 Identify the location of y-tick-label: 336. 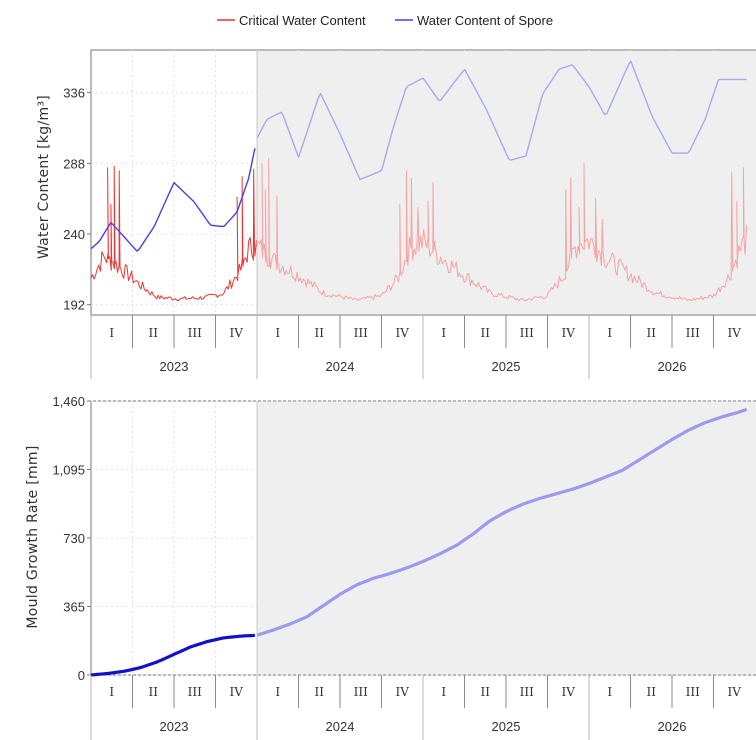
(74, 93).